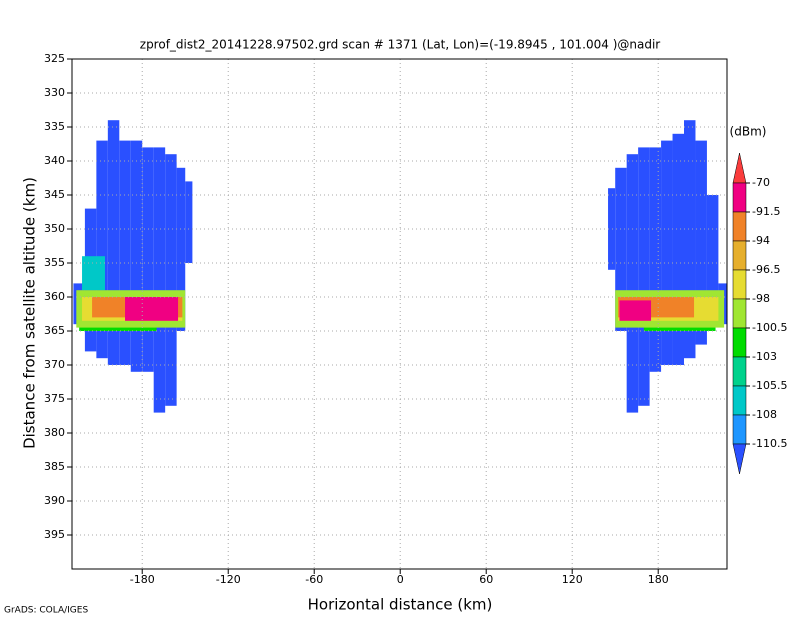 Image resolution: width=800 pixels, height=618 pixels. Describe the element at coordinates (30, 313) in the screenshot. I see `y-axis-label: Distance from satellite altitude (km)` at that location.